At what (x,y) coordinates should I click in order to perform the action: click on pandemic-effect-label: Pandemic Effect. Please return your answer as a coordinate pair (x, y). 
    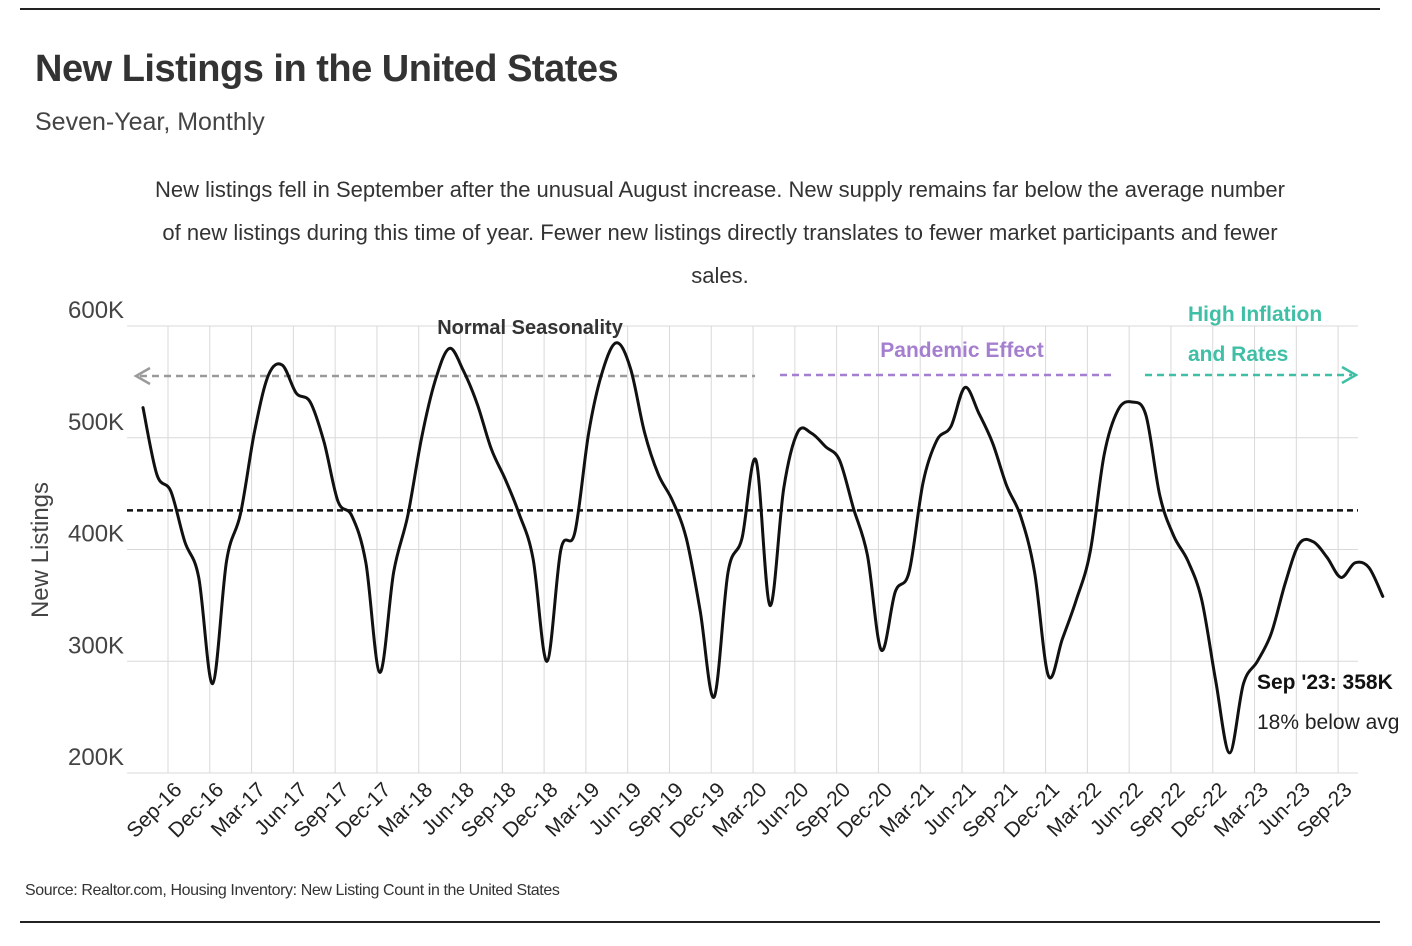
    Looking at the image, I should click on (961, 350).